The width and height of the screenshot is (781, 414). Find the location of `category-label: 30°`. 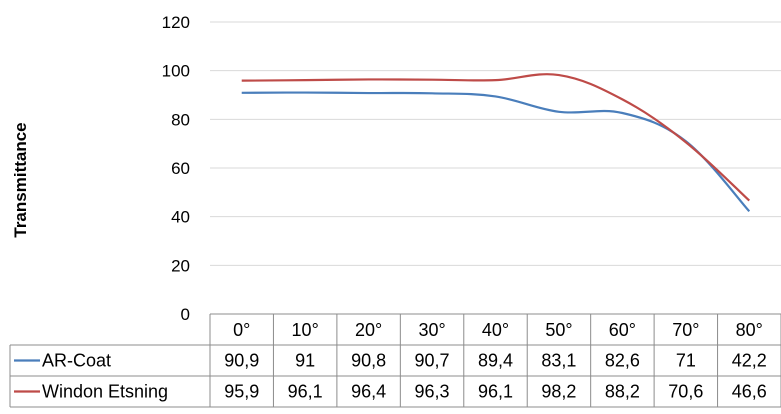

category-label: 30° is located at coordinates (431, 330).